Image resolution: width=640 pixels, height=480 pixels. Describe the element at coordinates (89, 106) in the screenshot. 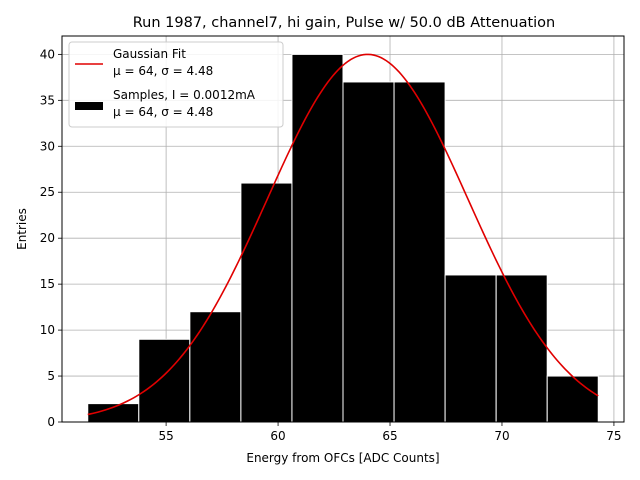

I see `legend-samples-swatch` at that location.